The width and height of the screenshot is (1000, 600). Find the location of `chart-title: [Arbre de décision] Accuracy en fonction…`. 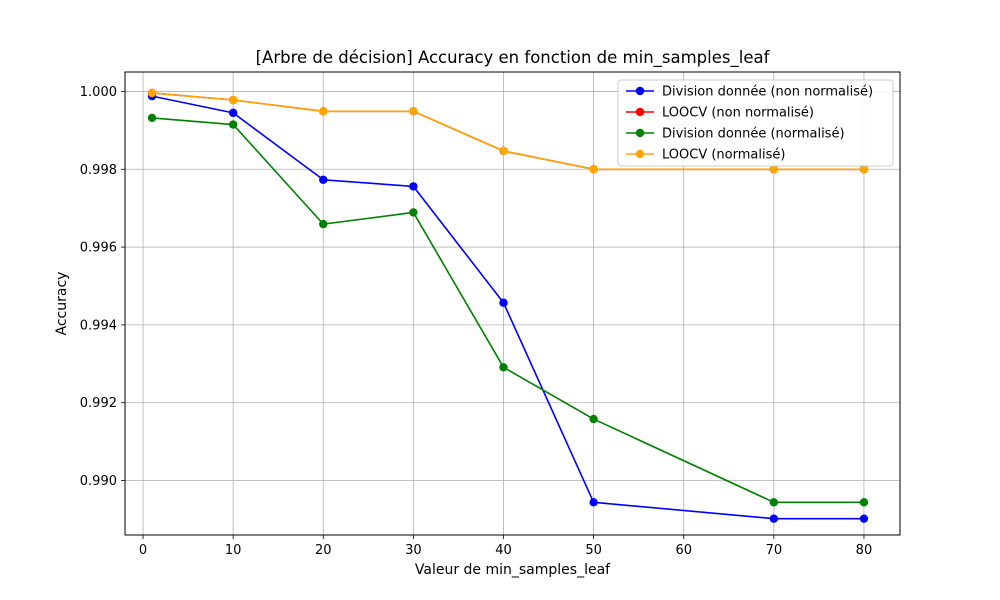

chart-title: [Arbre de décision] Accuracy en fonction… is located at coordinates (513, 58).